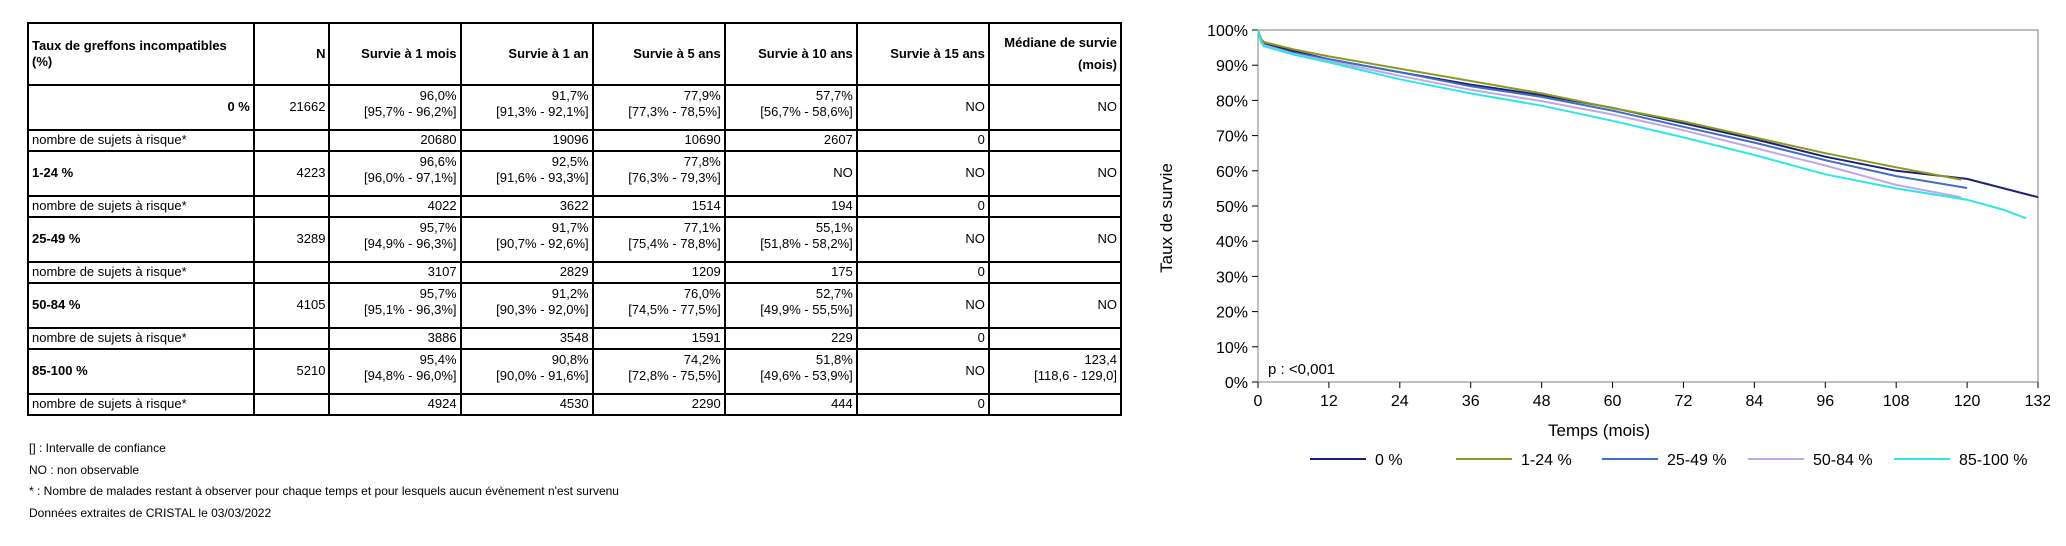 The image size is (2066, 546). I want to click on risk-value: 3548, so click(526, 338).